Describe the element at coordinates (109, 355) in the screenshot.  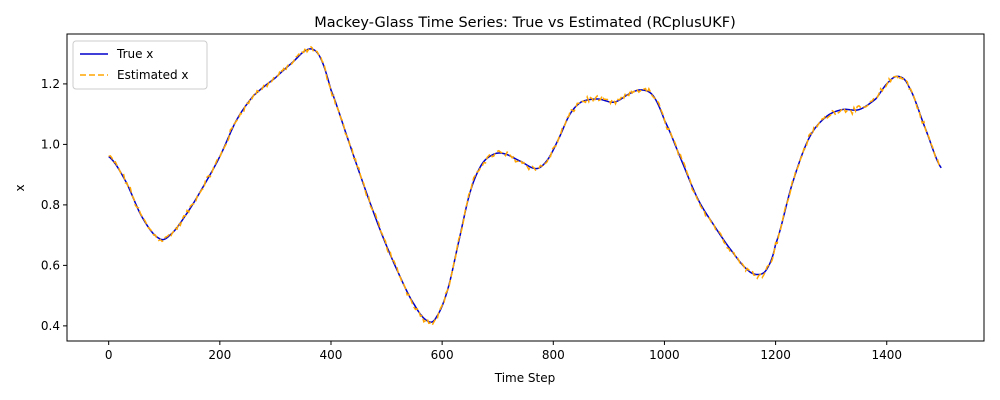
I see `x-tick-label: 0` at that location.